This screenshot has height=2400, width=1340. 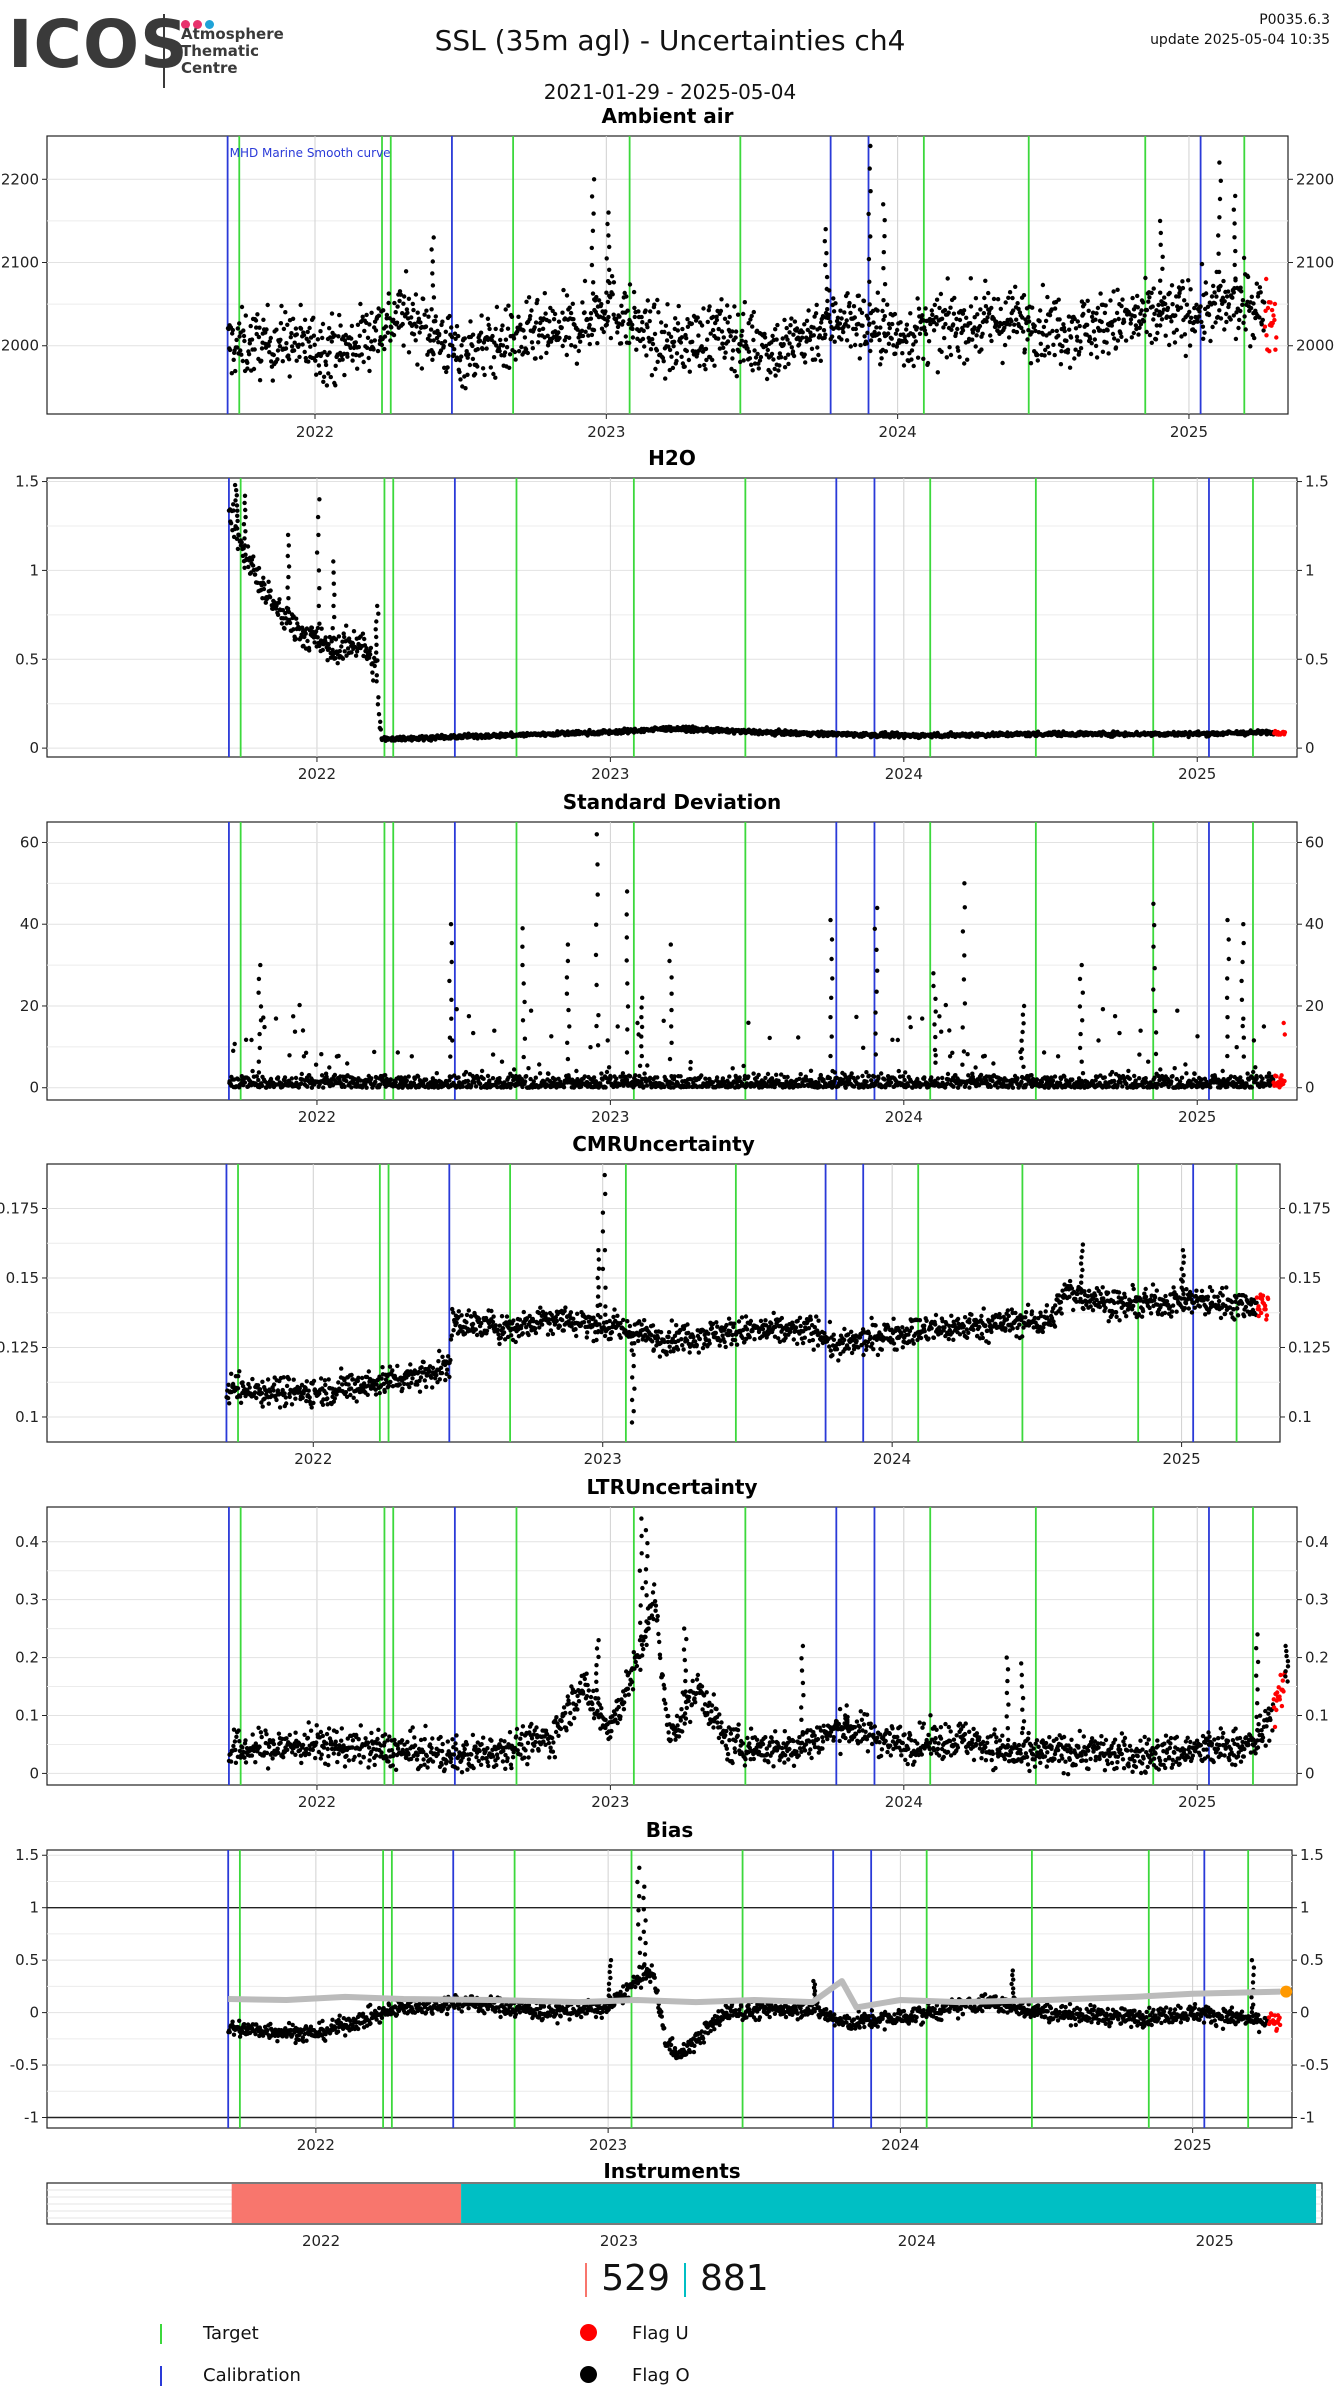 I want to click on flag-u-point, so click(x=1274, y=320).